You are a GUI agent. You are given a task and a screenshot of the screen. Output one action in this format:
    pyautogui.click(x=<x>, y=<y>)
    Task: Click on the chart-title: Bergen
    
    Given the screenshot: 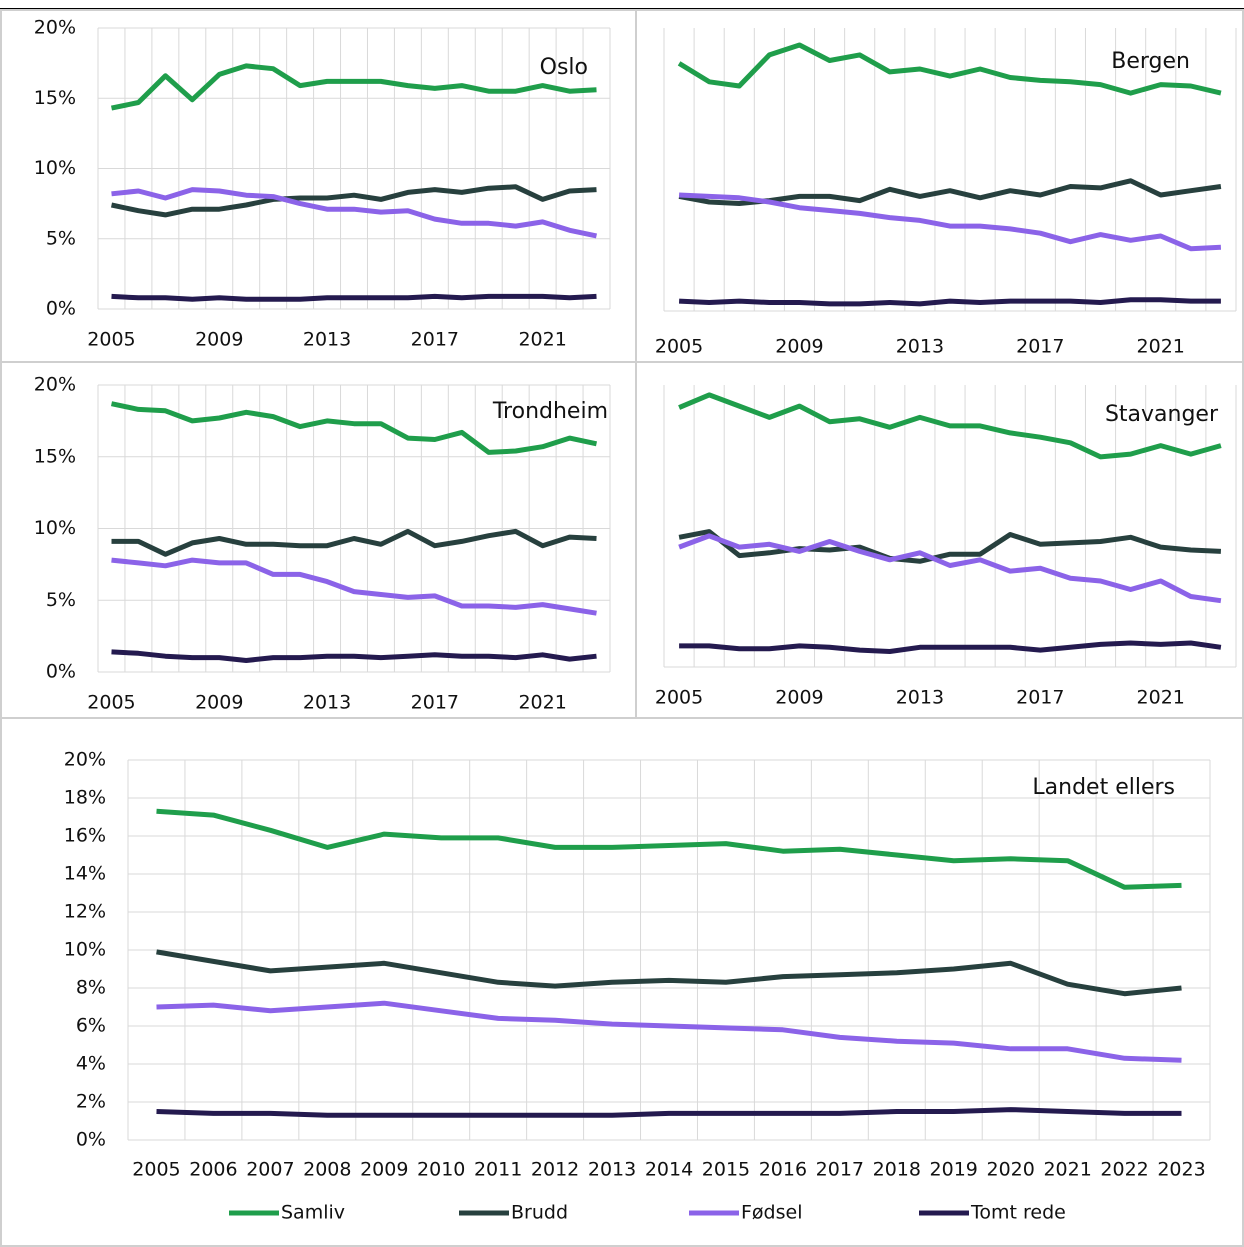 What is the action you would take?
    pyautogui.click(x=1150, y=61)
    